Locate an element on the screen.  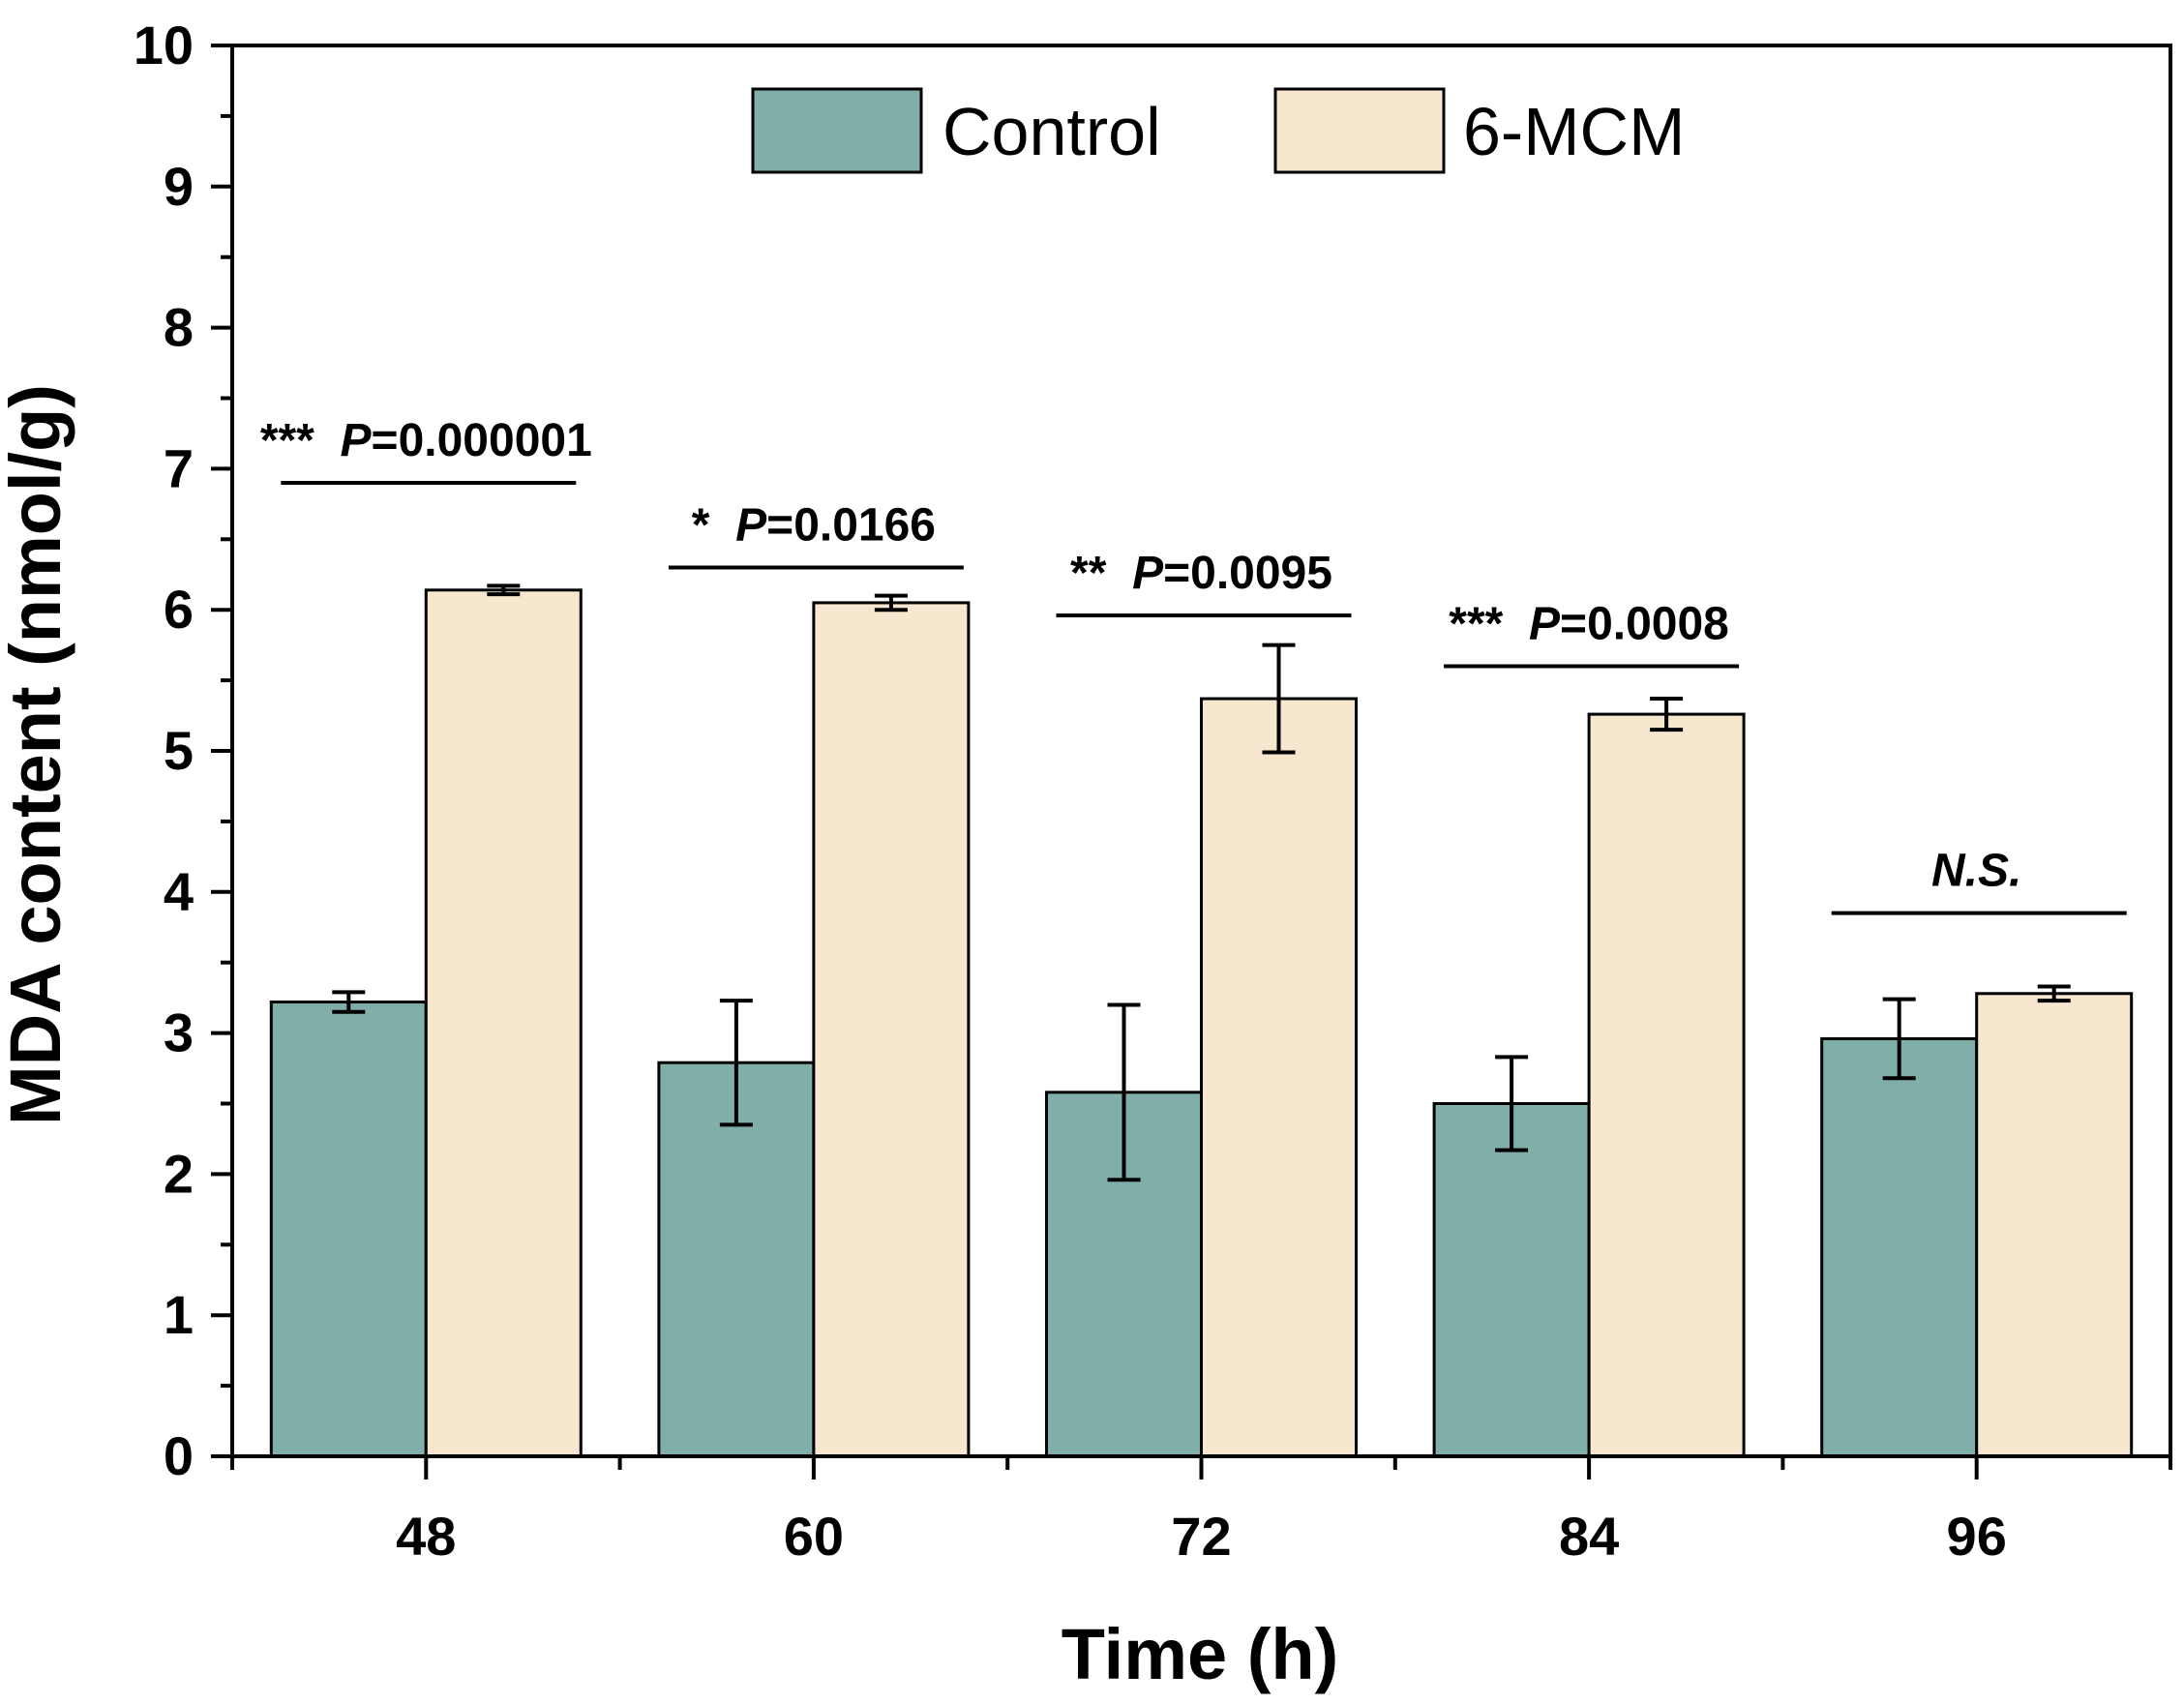
y-tick-label: 3 is located at coordinates (179, 1032).